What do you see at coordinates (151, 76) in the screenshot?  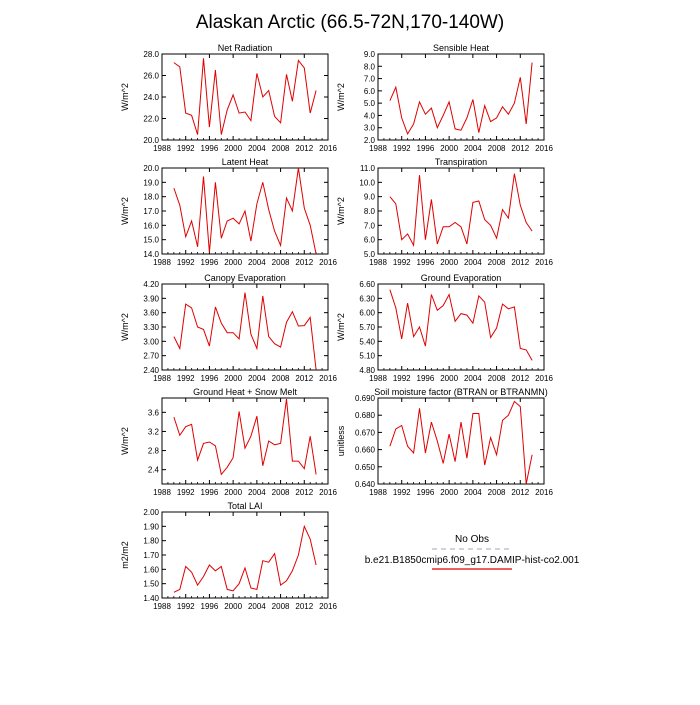 I see `y-tick-label: 26.0` at bounding box center [151, 76].